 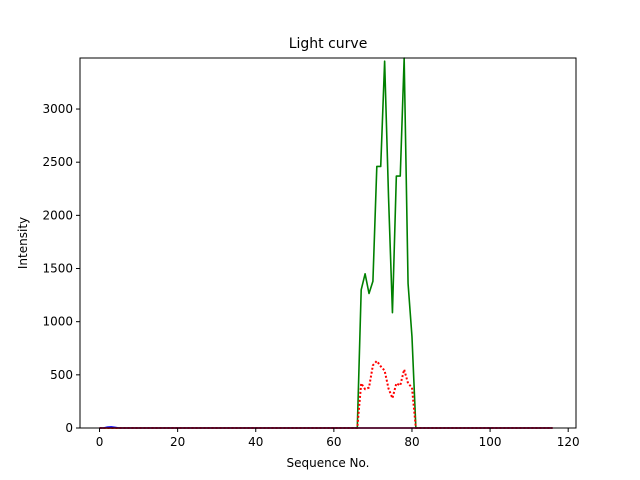 I want to click on x-tick-label: 80, so click(x=411, y=442).